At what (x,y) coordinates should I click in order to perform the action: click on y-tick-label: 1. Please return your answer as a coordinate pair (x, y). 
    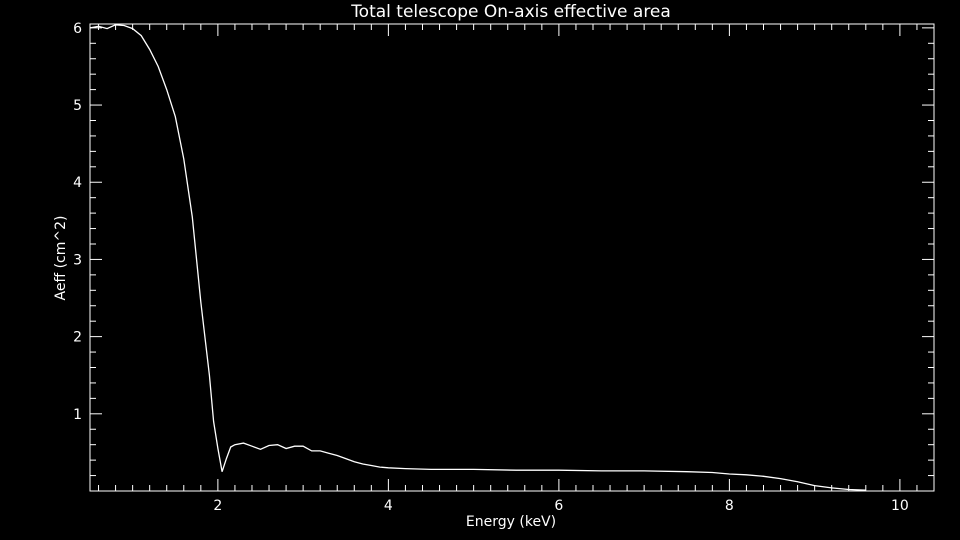
    Looking at the image, I should click on (77, 415).